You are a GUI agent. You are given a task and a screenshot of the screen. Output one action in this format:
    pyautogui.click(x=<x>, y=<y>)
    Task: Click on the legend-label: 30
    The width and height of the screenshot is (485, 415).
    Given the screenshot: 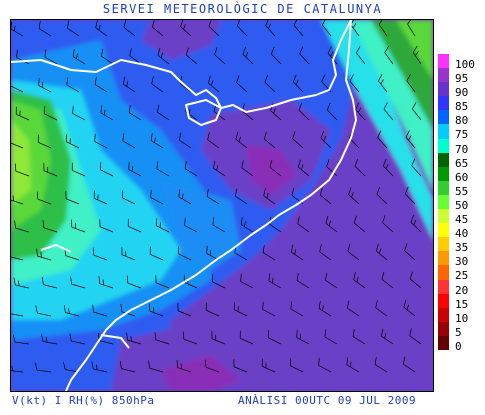 What is the action you would take?
    pyautogui.click(x=462, y=262)
    